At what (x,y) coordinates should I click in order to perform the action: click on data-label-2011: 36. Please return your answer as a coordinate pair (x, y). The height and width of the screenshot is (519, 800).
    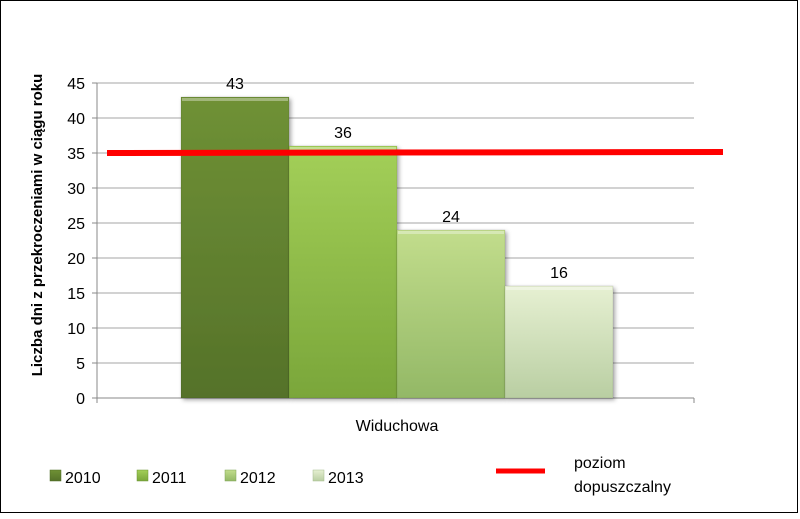
    Looking at the image, I should click on (343, 133).